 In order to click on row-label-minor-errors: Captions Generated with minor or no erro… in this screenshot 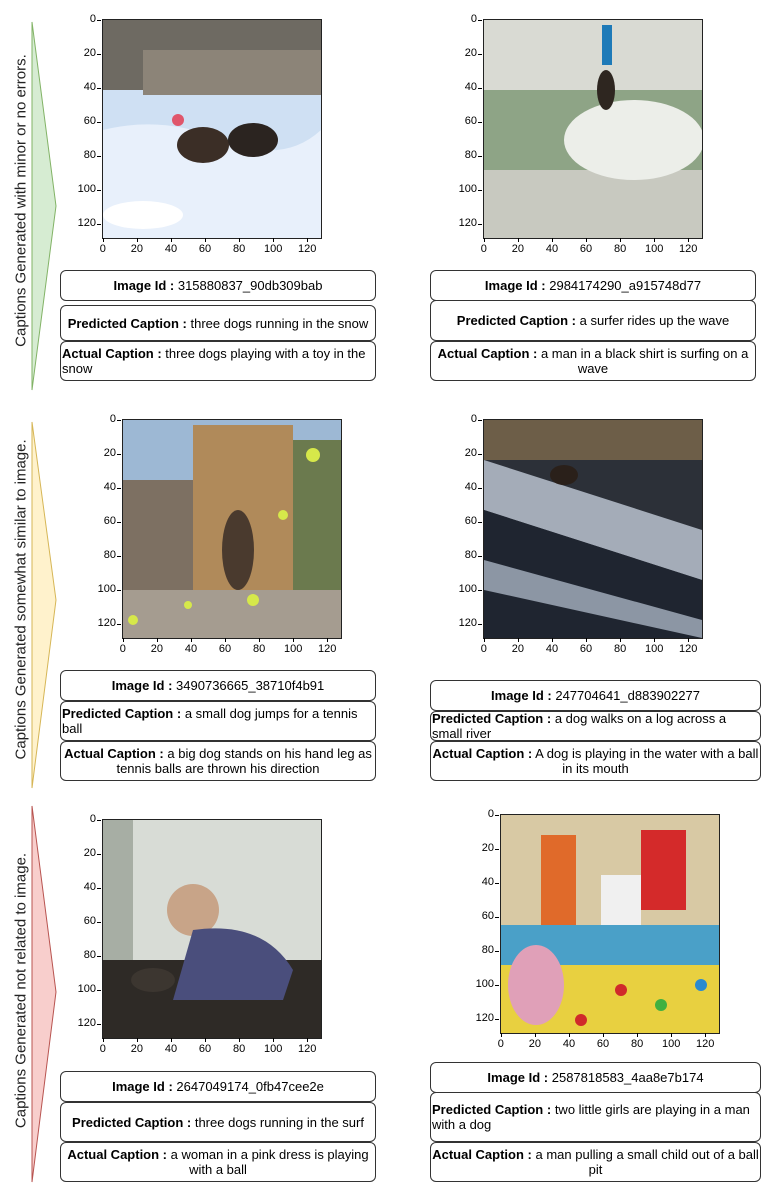, I will do `click(21, 200)`.